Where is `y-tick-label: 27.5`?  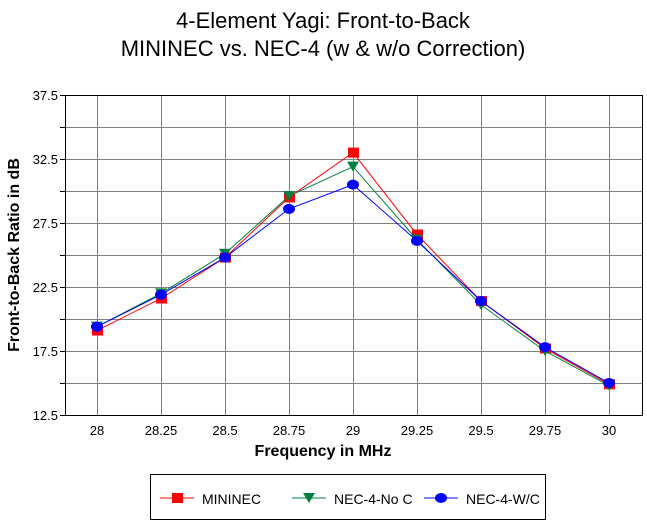
y-tick-label: 27.5 is located at coordinates (45, 223).